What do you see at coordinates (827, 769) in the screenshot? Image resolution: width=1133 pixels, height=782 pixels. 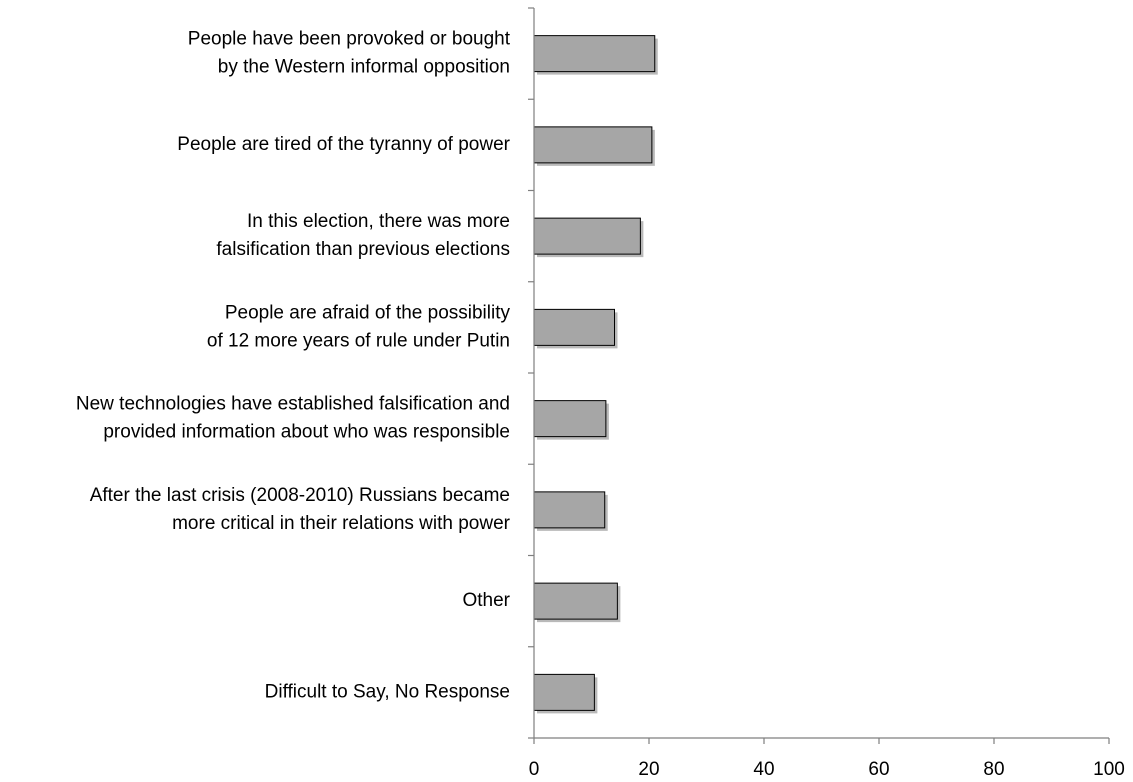 I see `x-tick-labels: 0 20 40 60 80 100` at bounding box center [827, 769].